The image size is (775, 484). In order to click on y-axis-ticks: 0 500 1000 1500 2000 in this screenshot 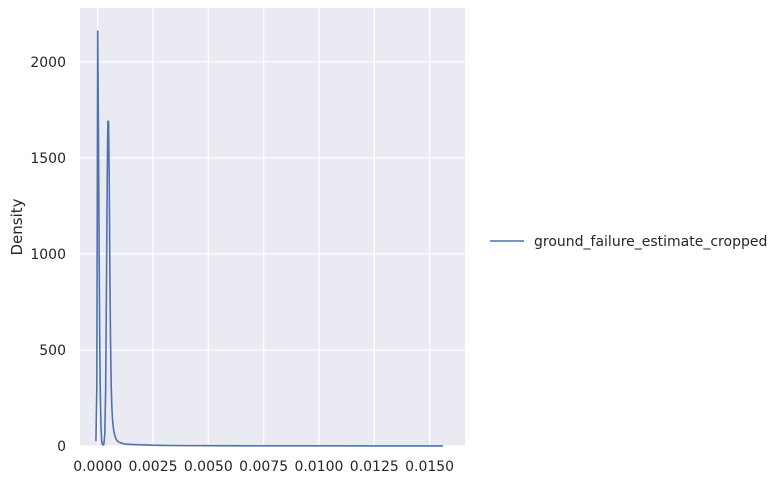, I will do `click(48, 255)`.